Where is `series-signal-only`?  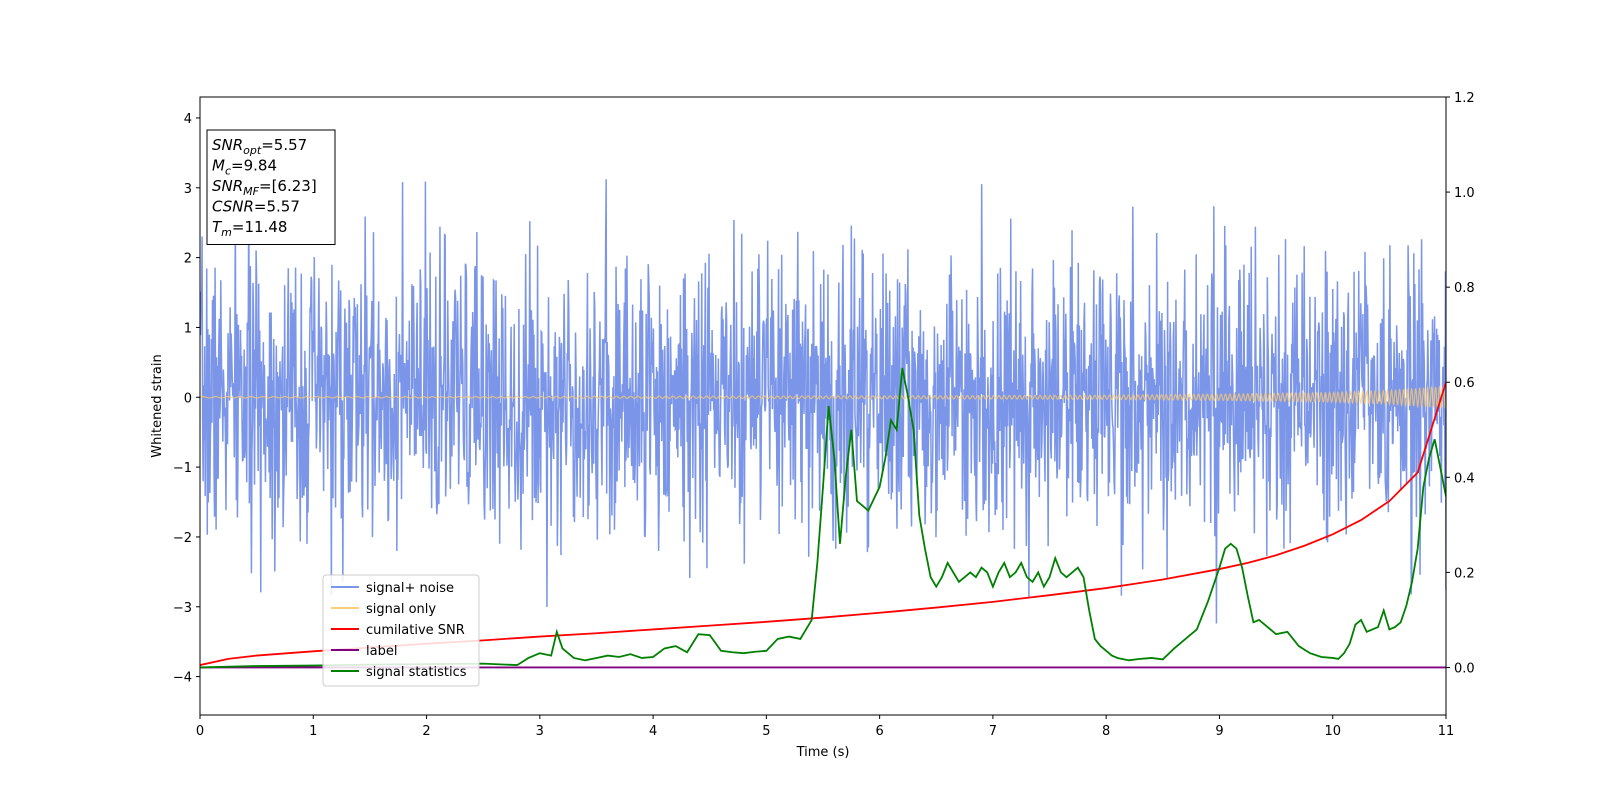 series-signal-only is located at coordinates (823, 397).